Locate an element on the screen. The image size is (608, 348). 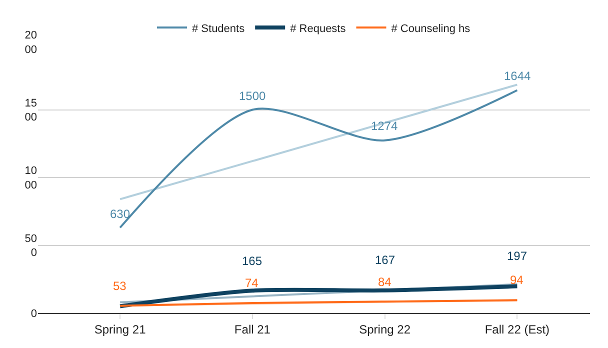
legend-label: # Students is located at coordinates (219, 28).